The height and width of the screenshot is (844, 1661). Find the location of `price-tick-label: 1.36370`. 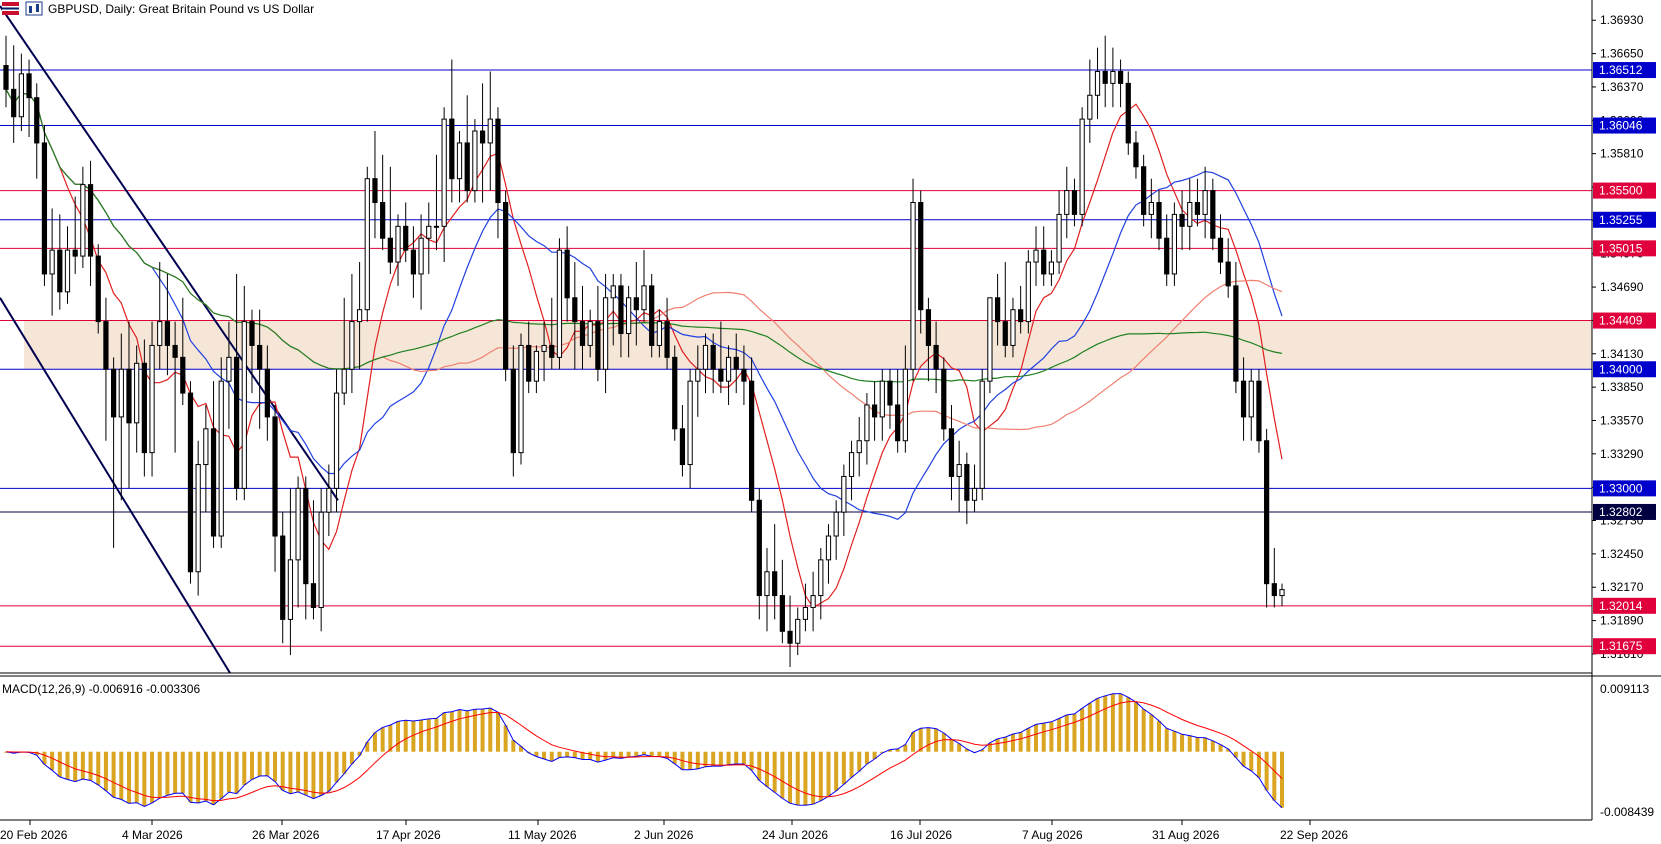

price-tick-label: 1.36370 is located at coordinates (1622, 87).